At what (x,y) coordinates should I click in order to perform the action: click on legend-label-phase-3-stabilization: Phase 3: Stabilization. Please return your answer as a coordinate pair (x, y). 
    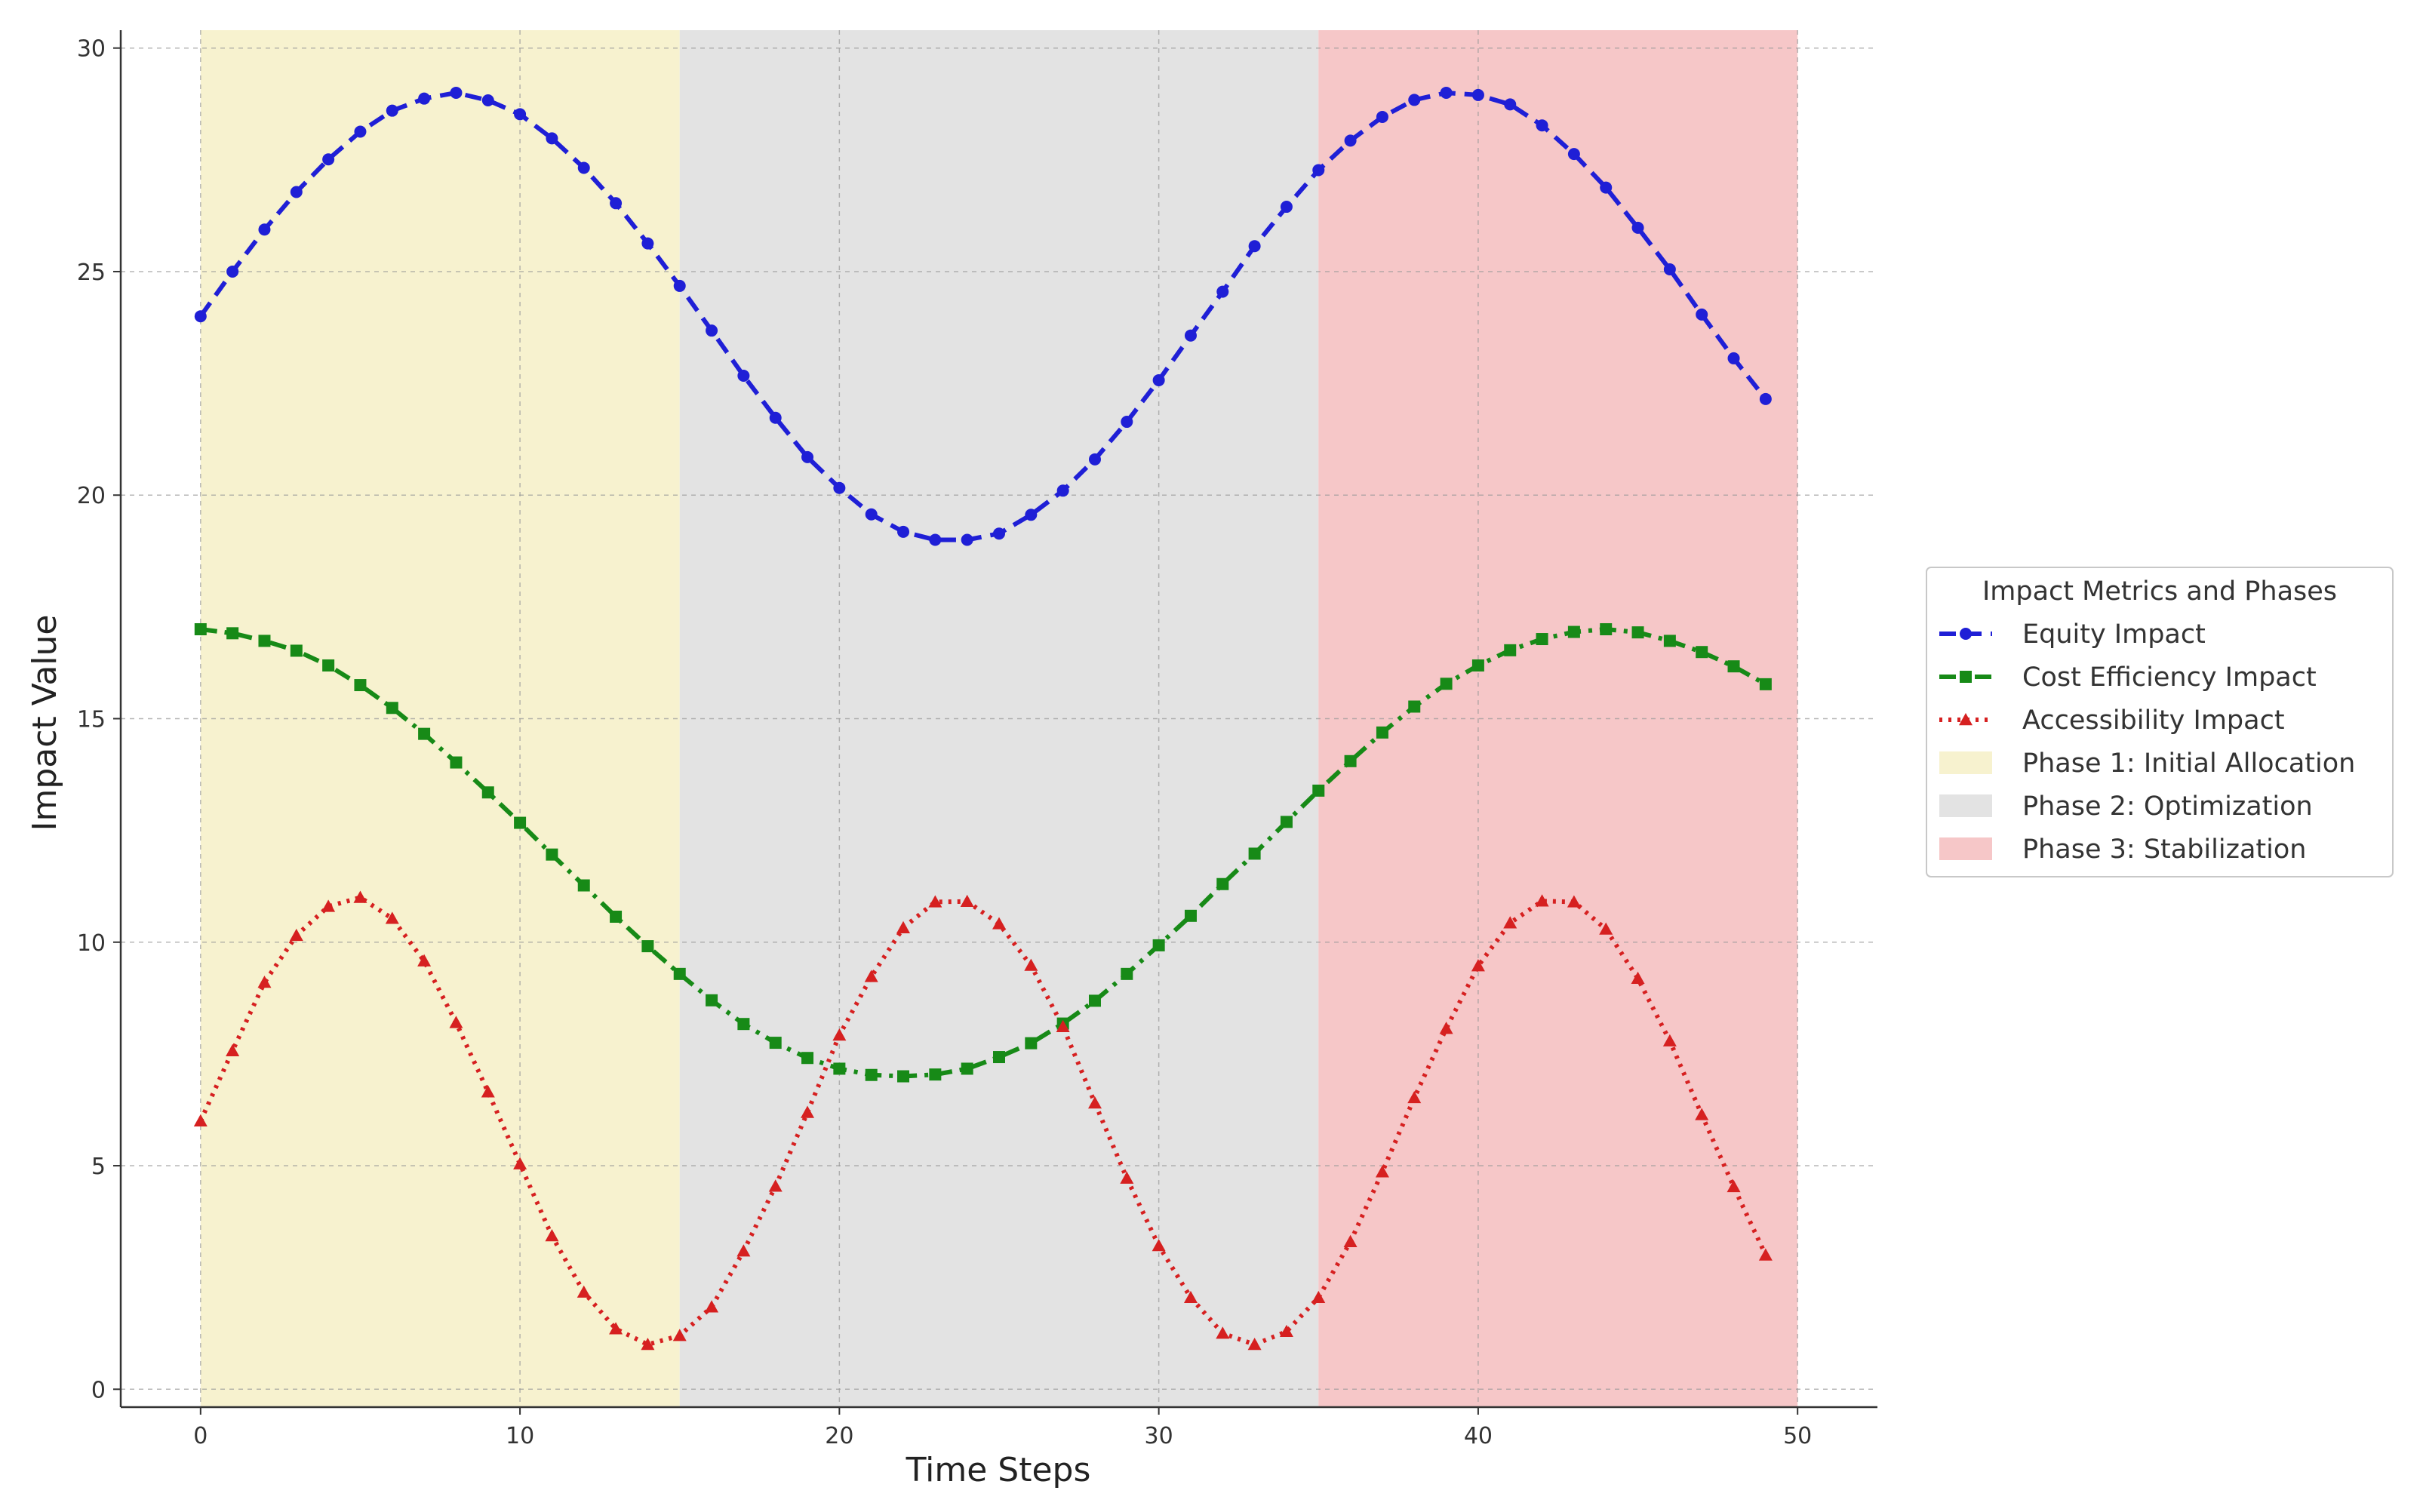
    Looking at the image, I should click on (2164, 849).